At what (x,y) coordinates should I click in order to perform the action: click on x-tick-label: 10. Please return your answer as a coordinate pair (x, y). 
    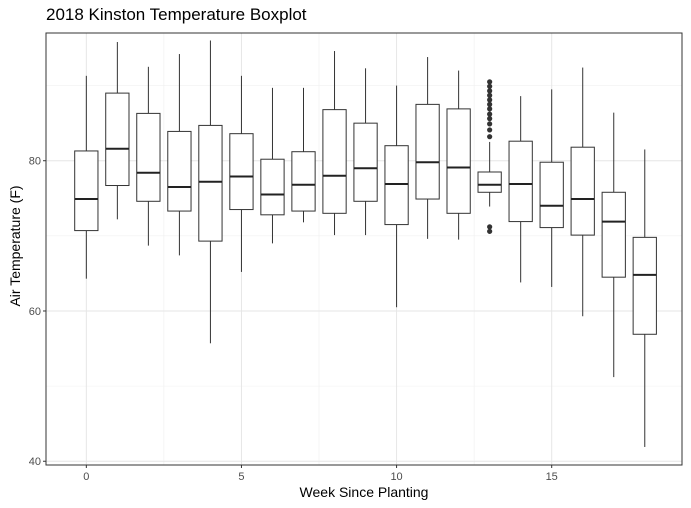
    Looking at the image, I should click on (396, 477).